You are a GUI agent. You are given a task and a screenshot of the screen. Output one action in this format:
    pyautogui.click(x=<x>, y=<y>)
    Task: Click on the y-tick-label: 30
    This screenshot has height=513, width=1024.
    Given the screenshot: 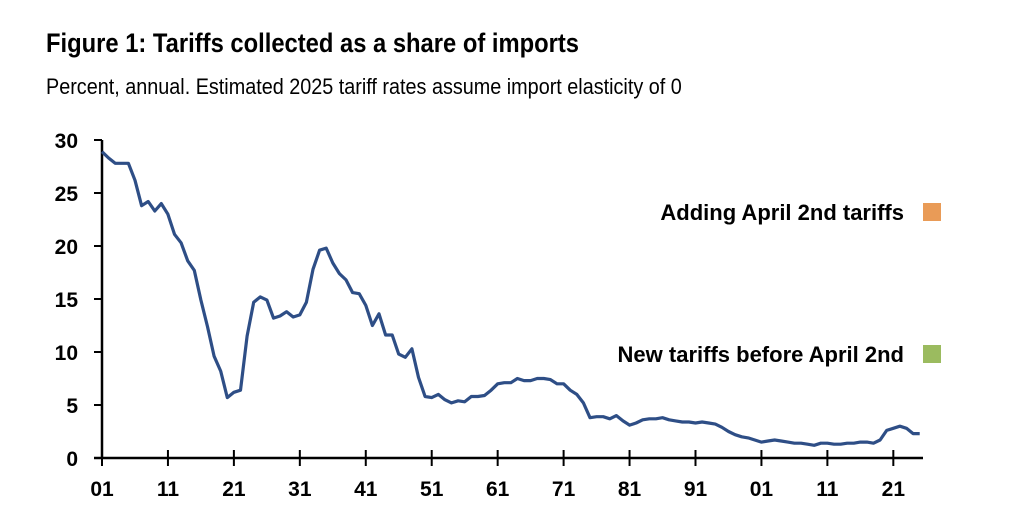 What is the action you would take?
    pyautogui.click(x=66, y=141)
    